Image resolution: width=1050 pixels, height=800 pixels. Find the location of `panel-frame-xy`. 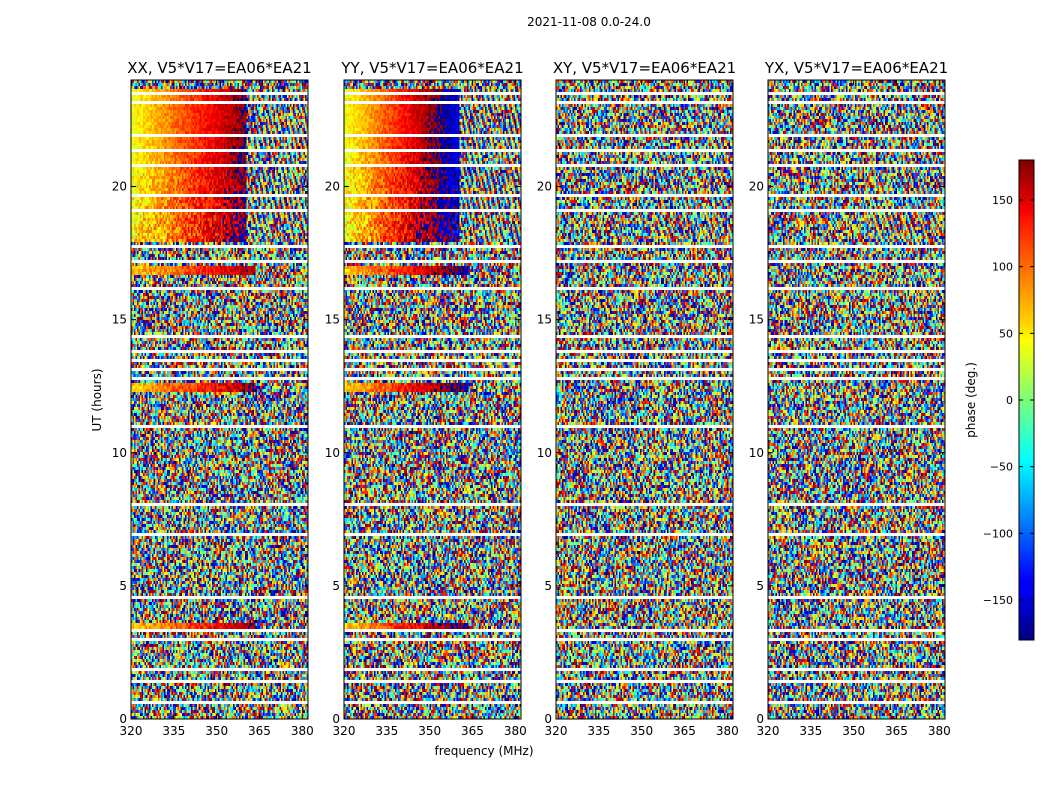

panel-frame-xy is located at coordinates (644, 399).